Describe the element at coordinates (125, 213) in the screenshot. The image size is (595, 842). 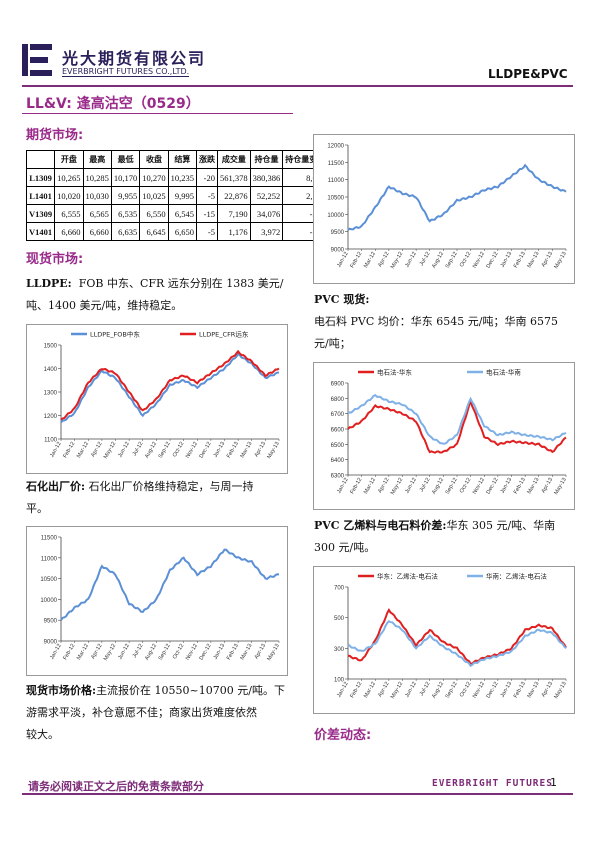
I see `table-cell: 6,535` at that location.